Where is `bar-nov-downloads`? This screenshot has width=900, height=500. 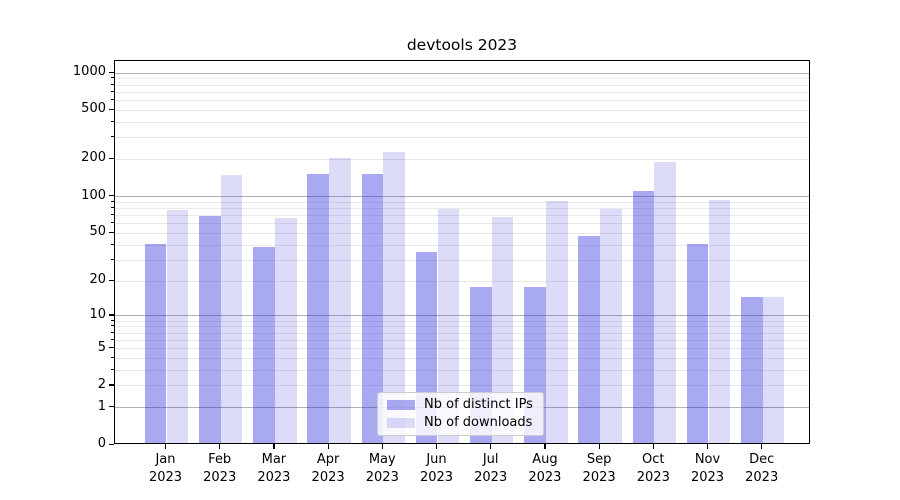
bar-nov-downloads is located at coordinates (719, 321).